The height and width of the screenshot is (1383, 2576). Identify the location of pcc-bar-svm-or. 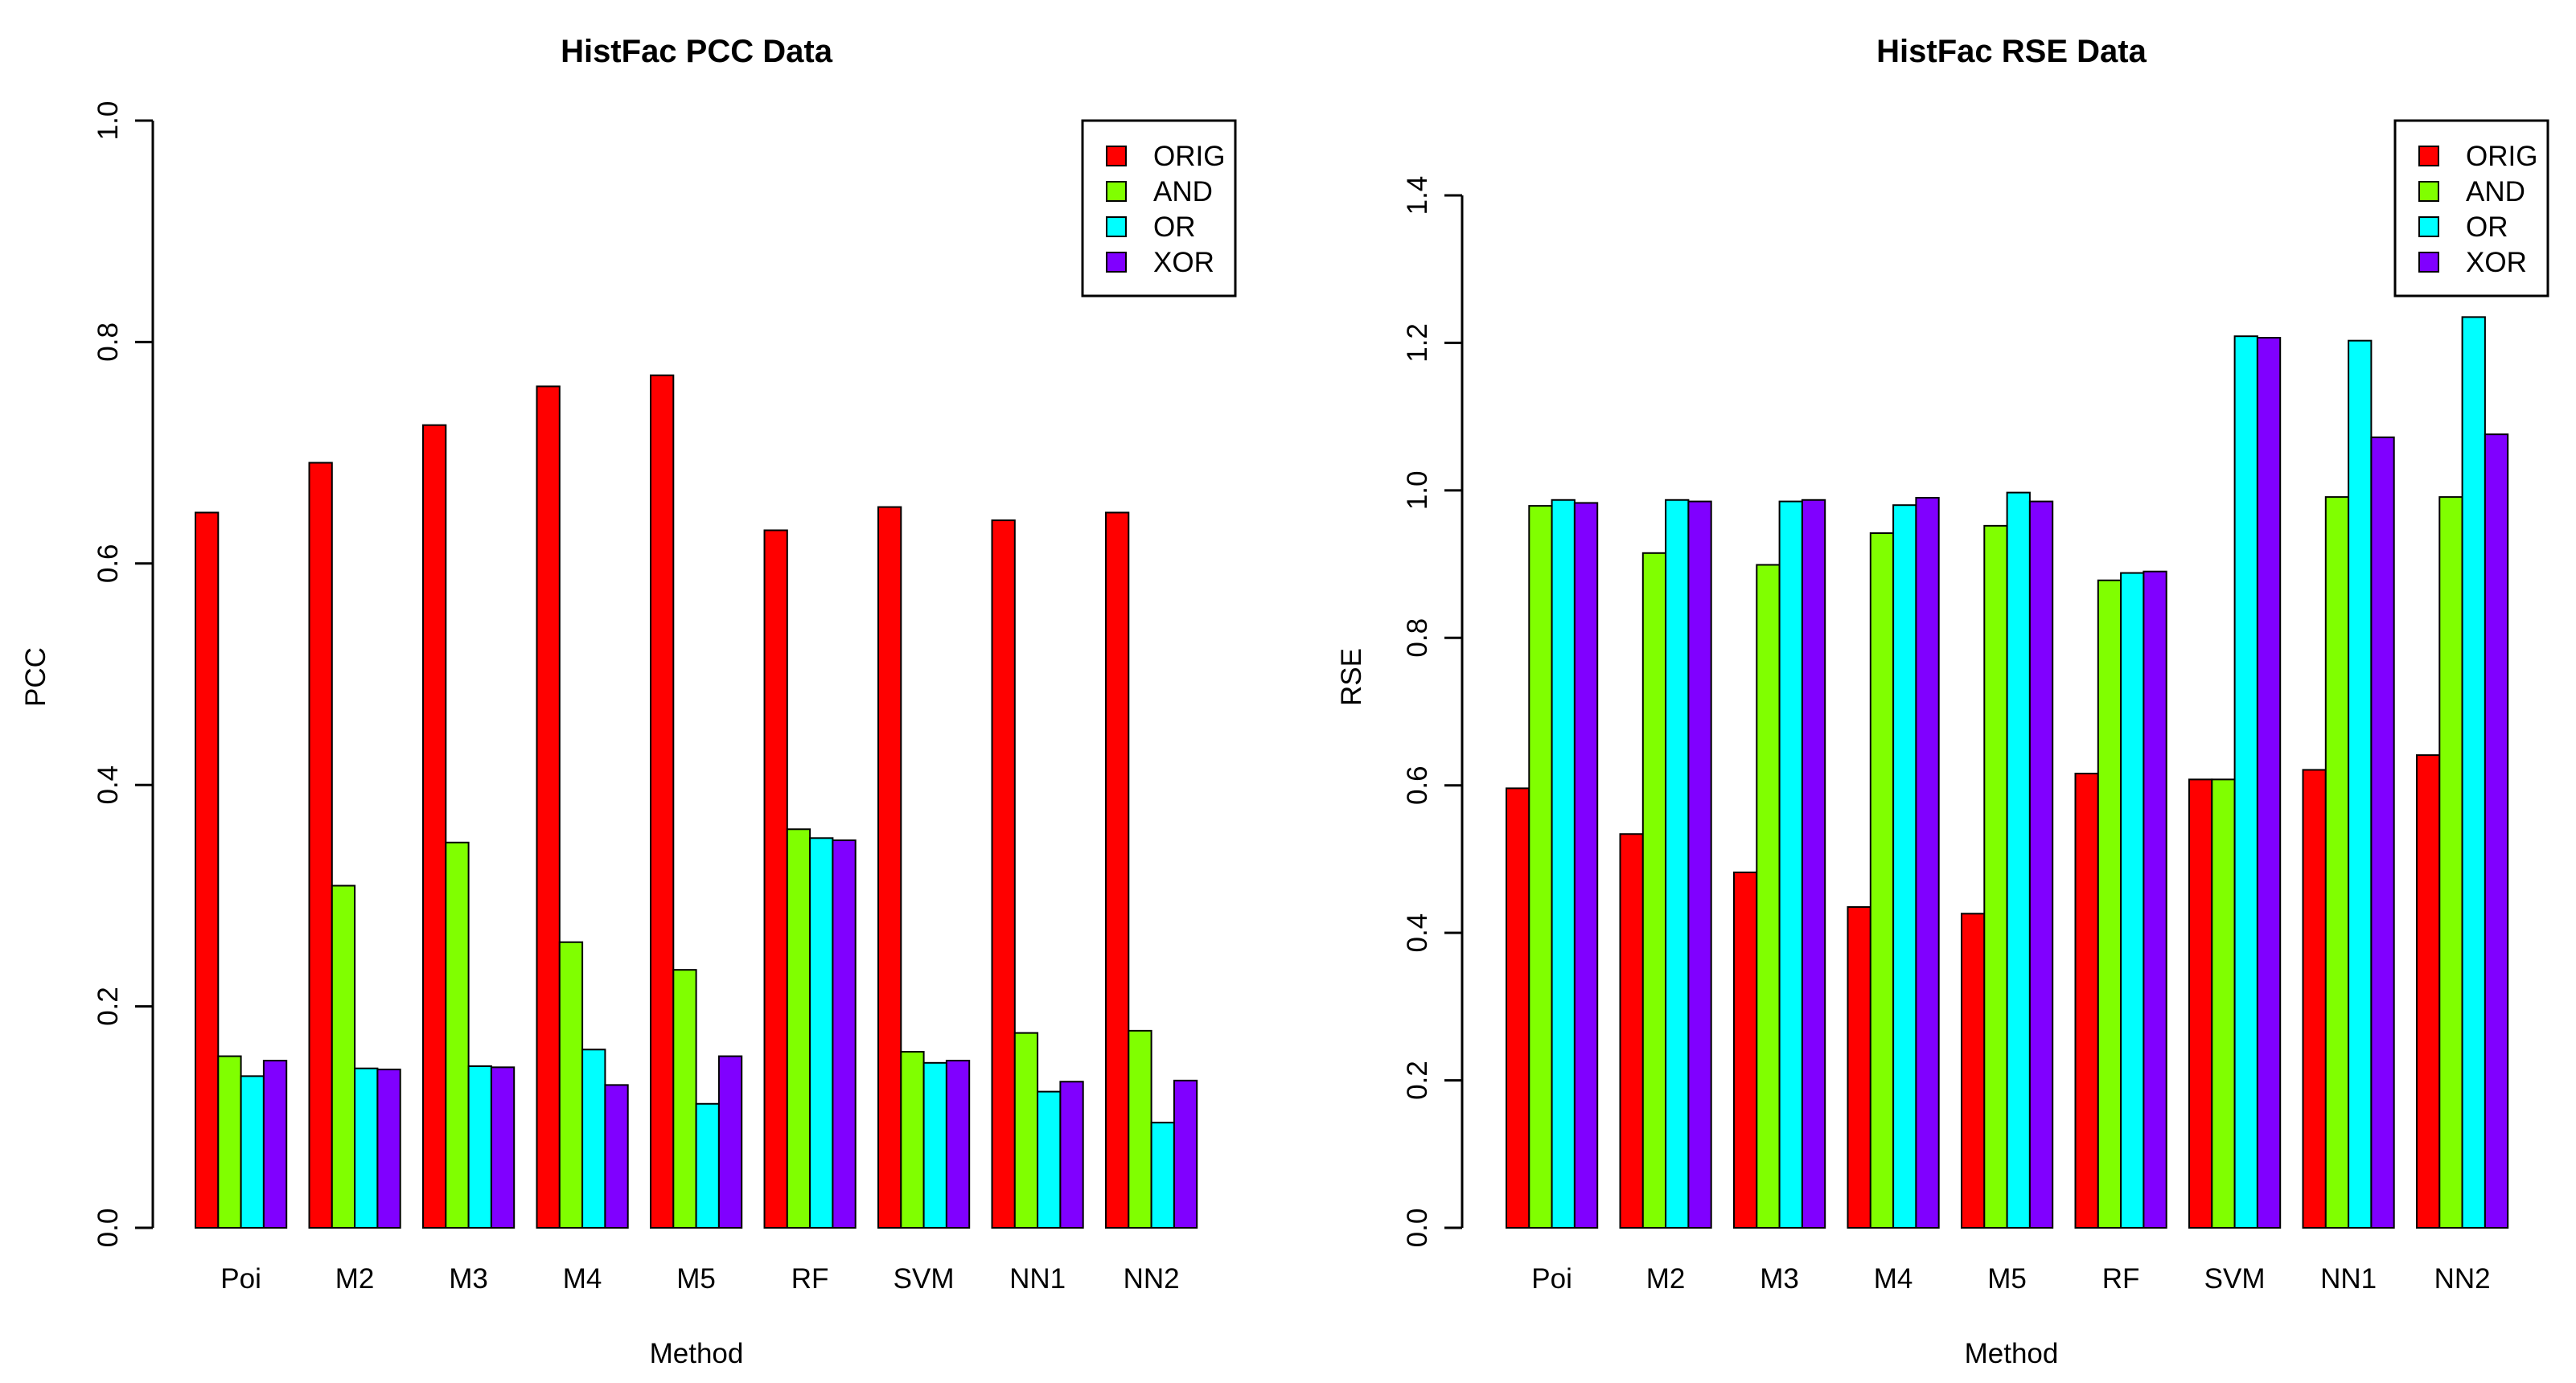
(934, 1145).